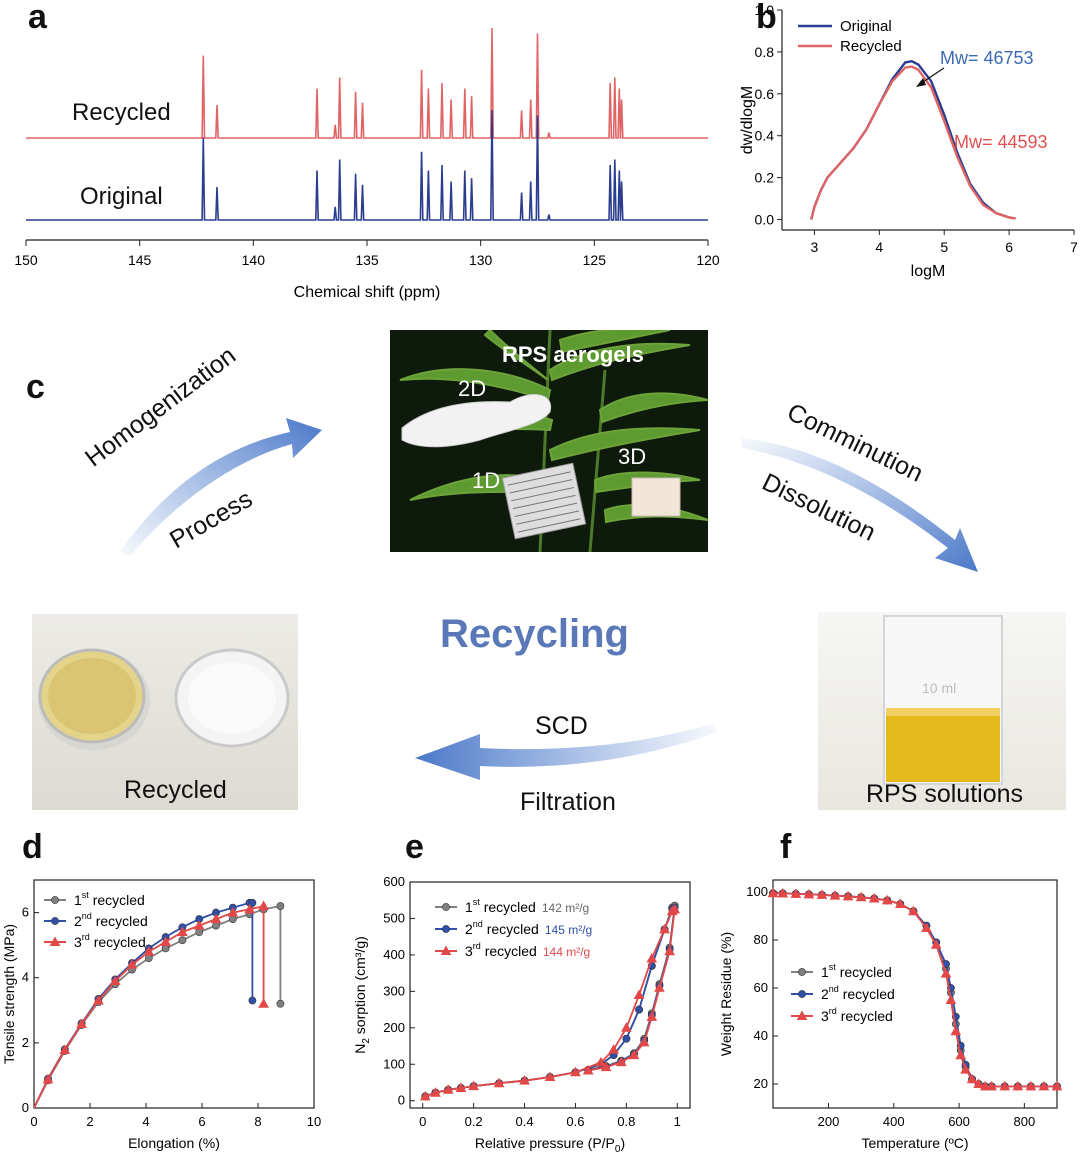 The image size is (1080, 1163). What do you see at coordinates (765, 94) in the screenshot?
I see `y-tick-label: 0.6` at bounding box center [765, 94].